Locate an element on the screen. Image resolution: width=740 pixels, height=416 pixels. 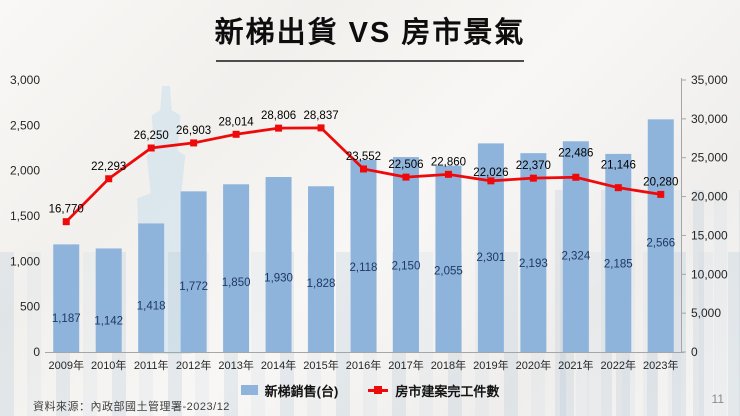
bar-value-label: 2,566 is located at coordinates (660, 243).